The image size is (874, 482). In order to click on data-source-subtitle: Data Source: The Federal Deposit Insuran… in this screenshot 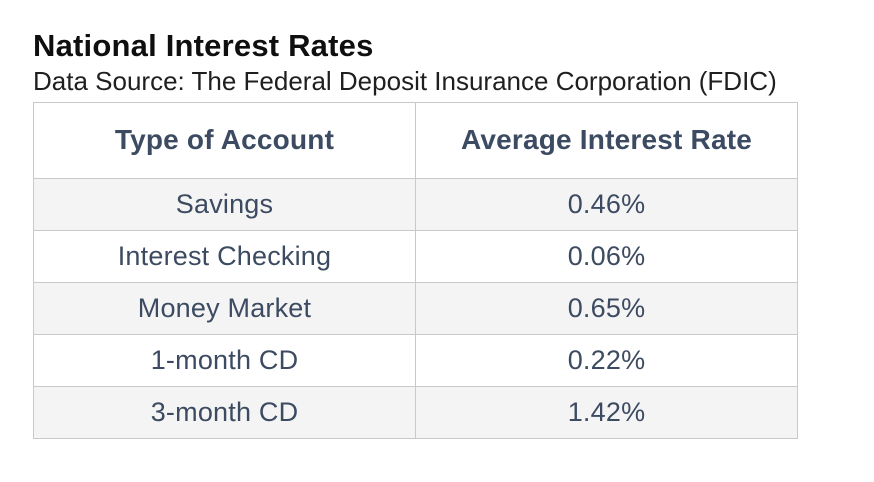, I will do `click(405, 80)`.